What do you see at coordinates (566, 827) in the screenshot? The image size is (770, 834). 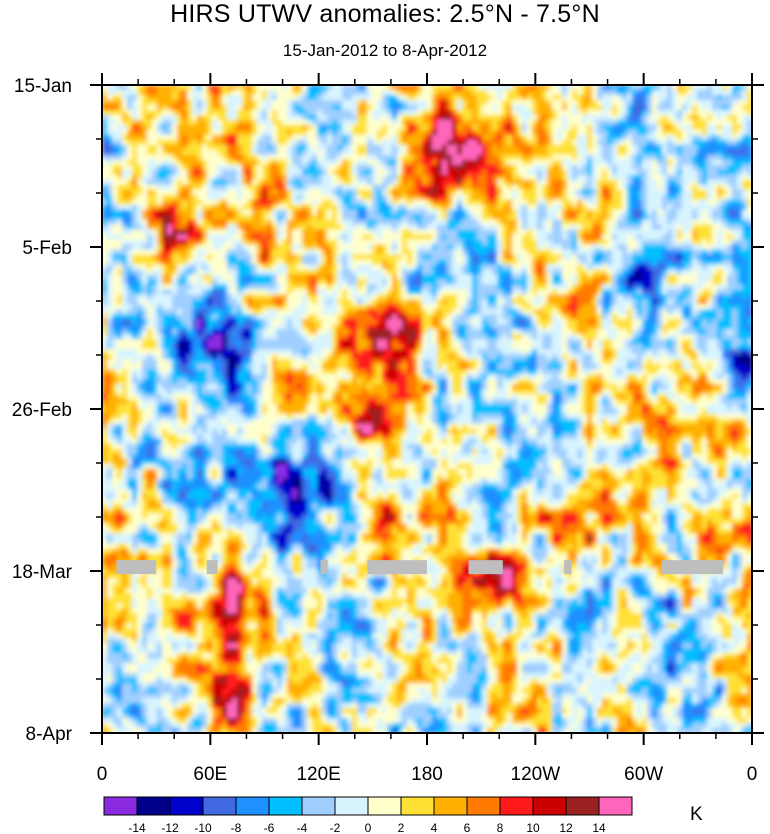 I see `colorbar-label: 12` at bounding box center [566, 827].